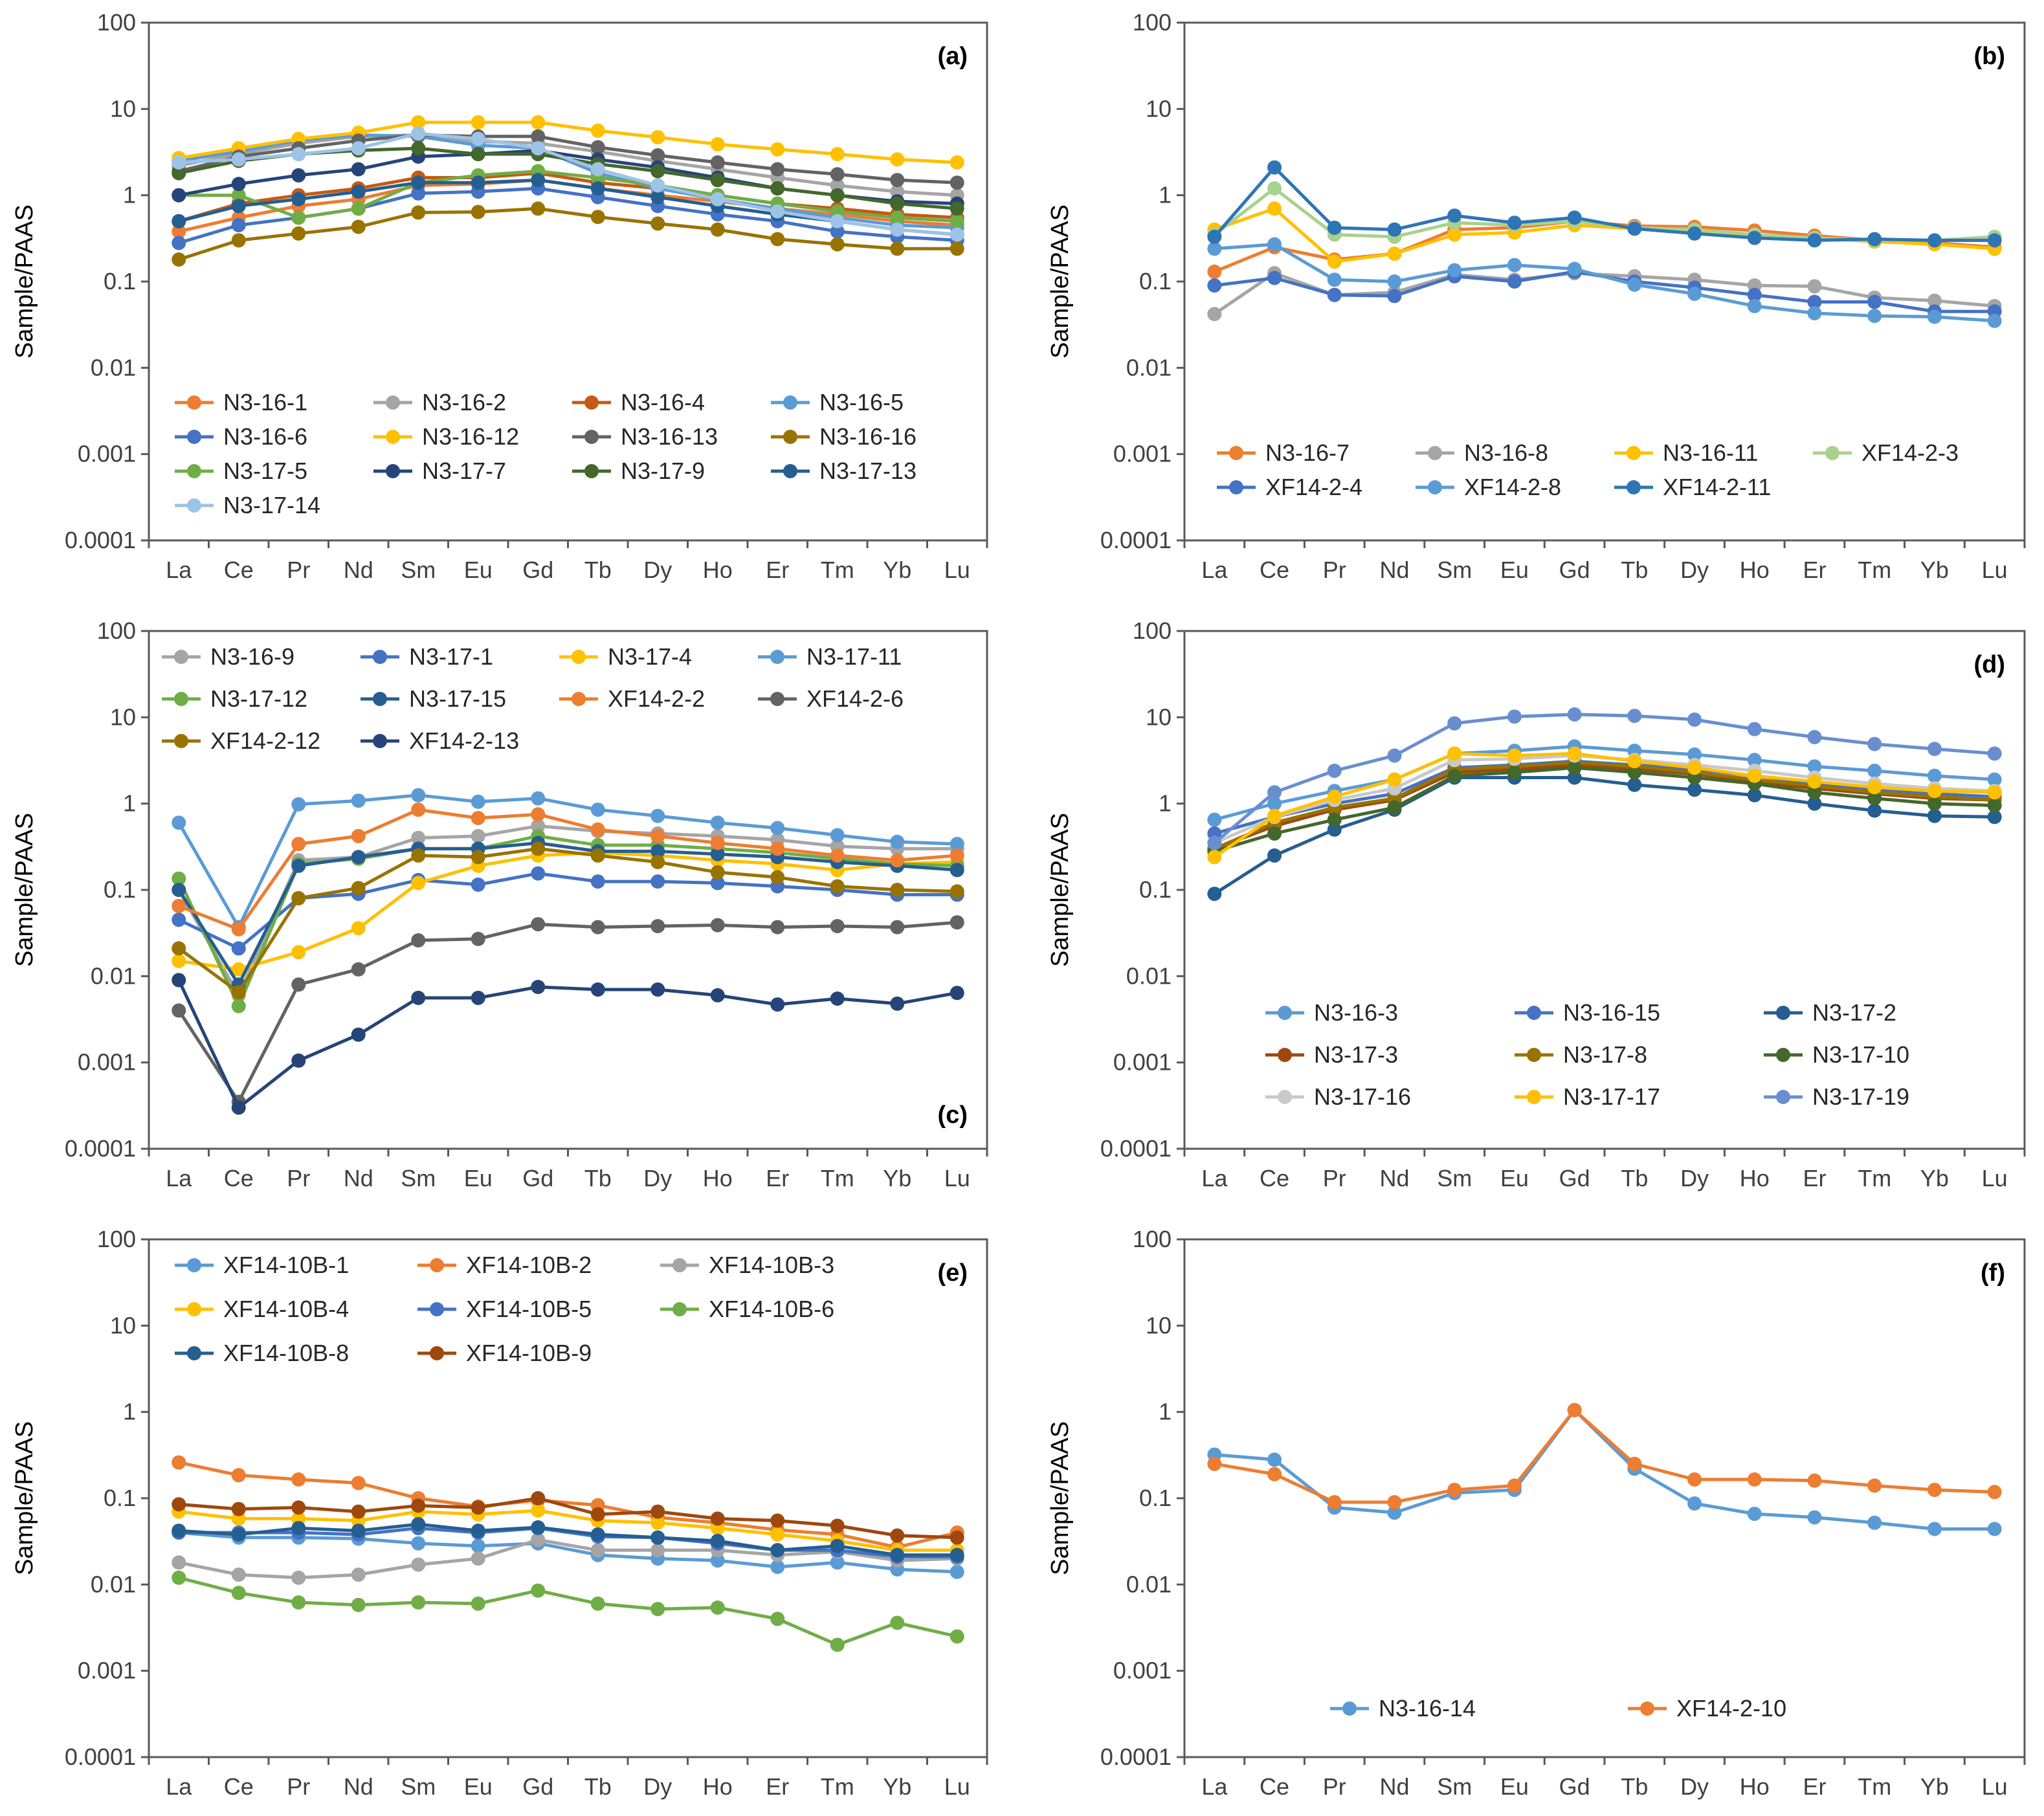 This screenshot has width=2044, height=1816. I want to click on data-point-n3-16-12-yb, so click(898, 160).